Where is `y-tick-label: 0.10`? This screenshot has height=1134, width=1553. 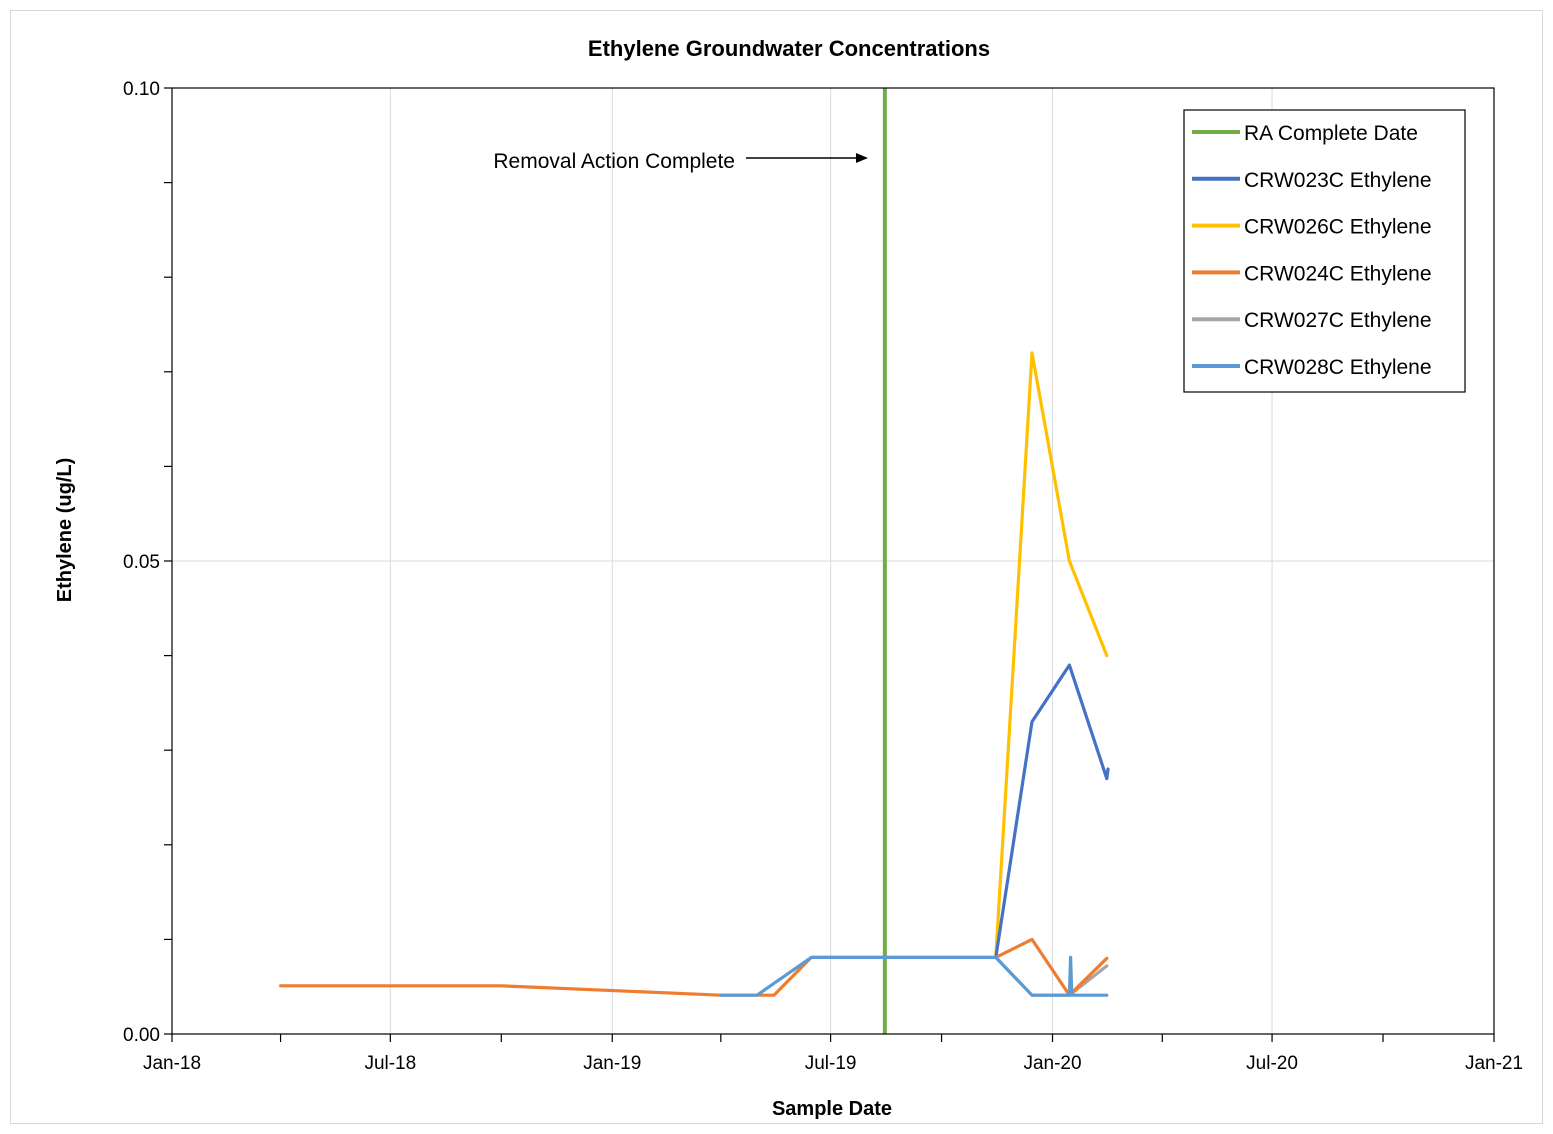 y-tick-label: 0.10 is located at coordinates (141, 89).